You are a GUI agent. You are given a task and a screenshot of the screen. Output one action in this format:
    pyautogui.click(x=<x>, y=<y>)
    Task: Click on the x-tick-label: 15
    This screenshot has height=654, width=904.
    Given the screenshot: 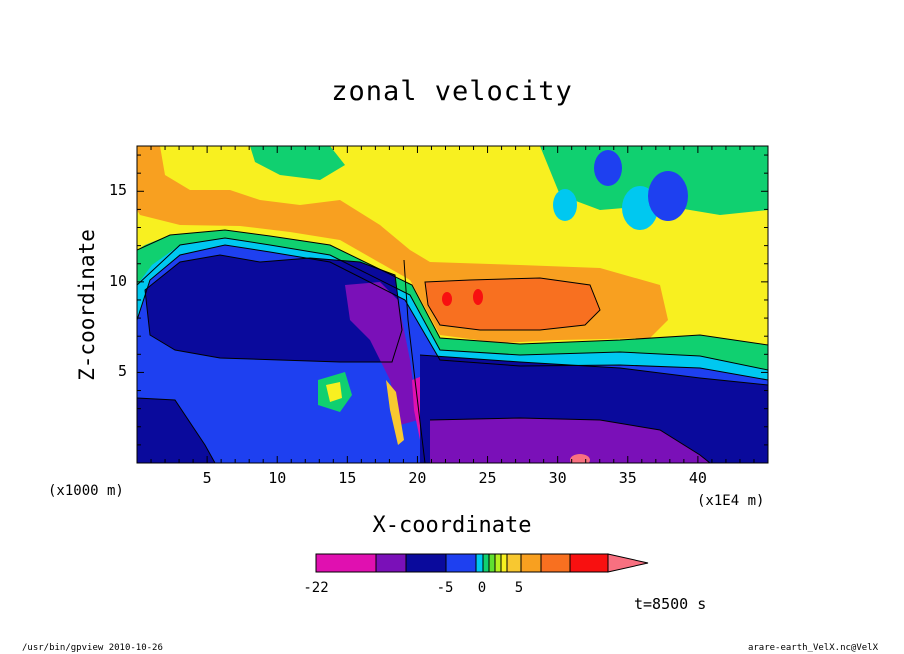 What is the action you would take?
    pyautogui.click(x=347, y=478)
    